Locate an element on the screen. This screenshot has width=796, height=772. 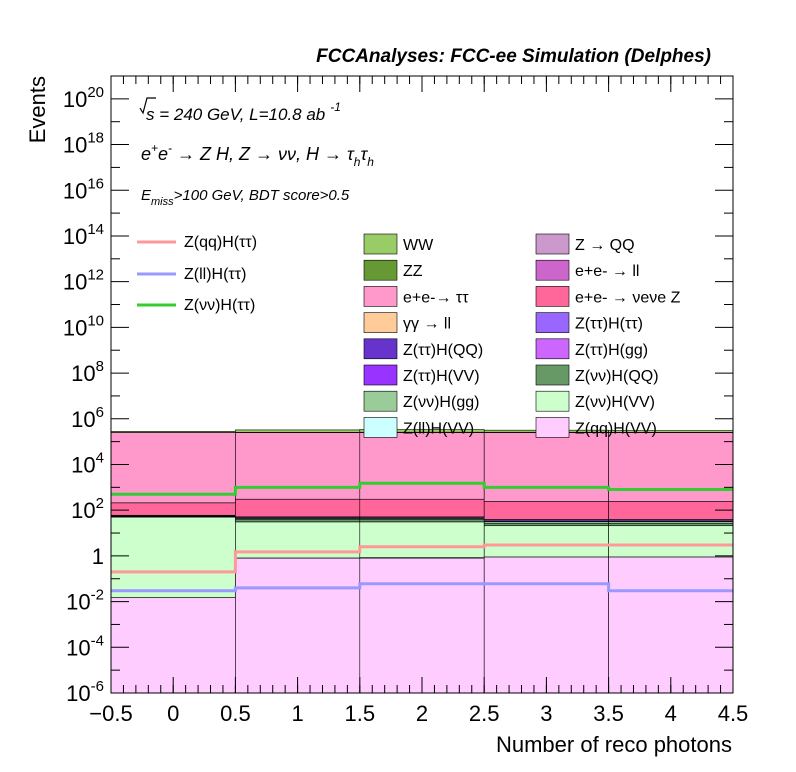
x-tick-label: 0 is located at coordinates (173, 713).